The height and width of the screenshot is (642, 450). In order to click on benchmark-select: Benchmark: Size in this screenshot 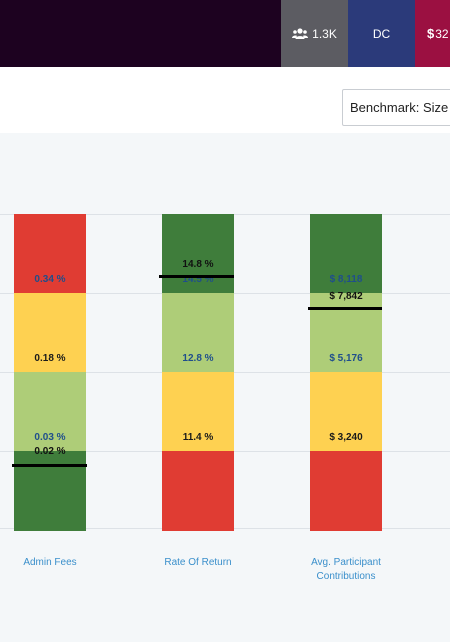, I will do `click(396, 107)`.